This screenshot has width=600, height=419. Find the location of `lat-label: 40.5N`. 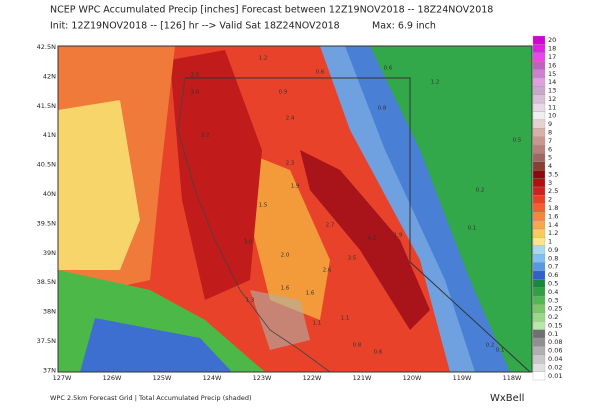

lat-label: 40.5N is located at coordinates (46, 165).